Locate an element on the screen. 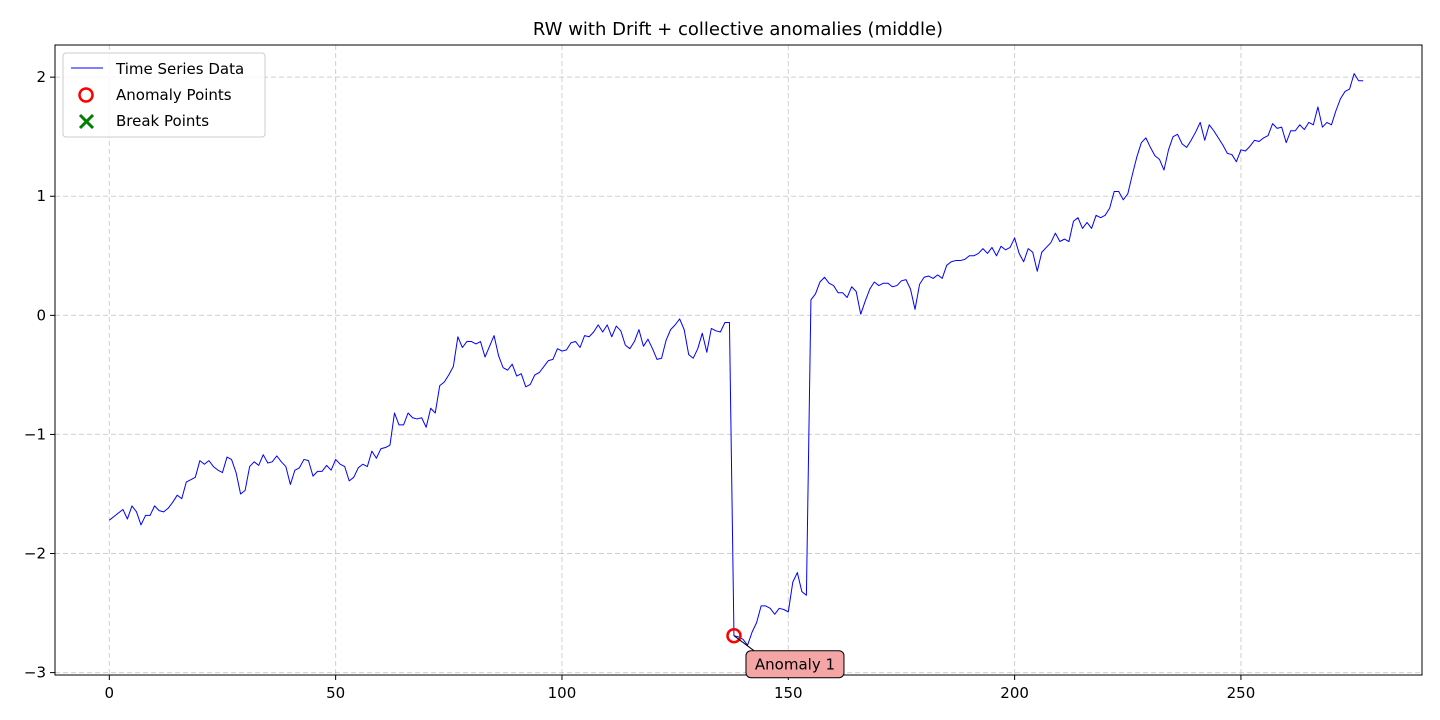  y-tick-label: −3 is located at coordinates (35, 673).